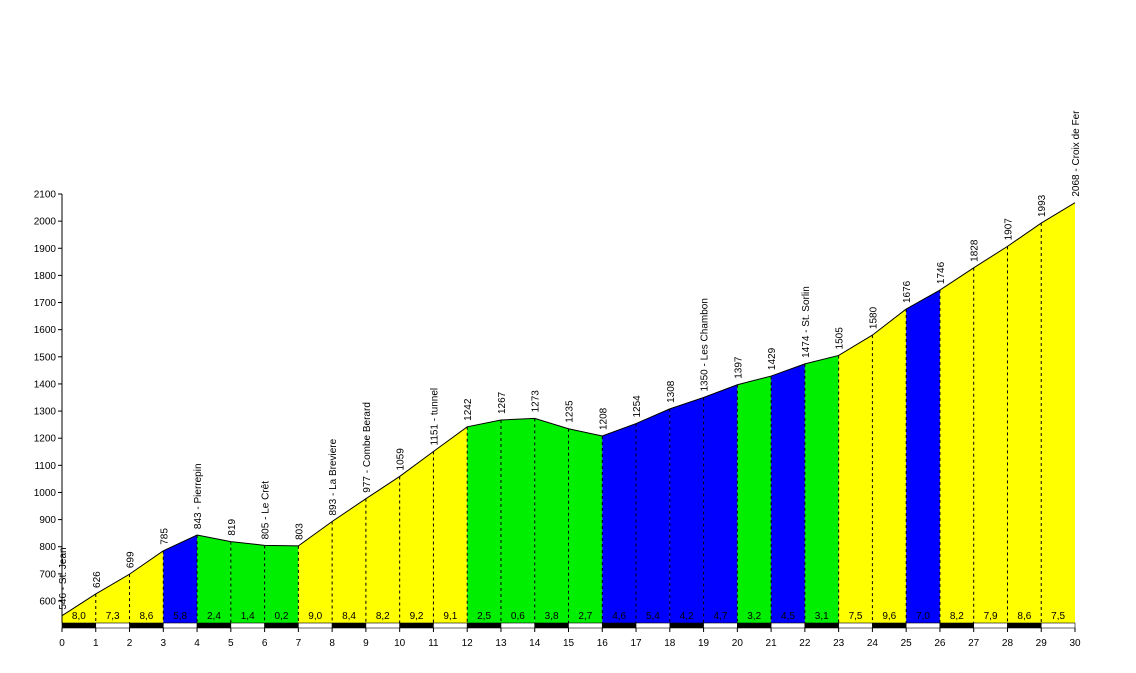 The height and width of the screenshot is (673, 1136). Describe the element at coordinates (47, 574) in the screenshot. I see `y-tick-label: 700` at that location.